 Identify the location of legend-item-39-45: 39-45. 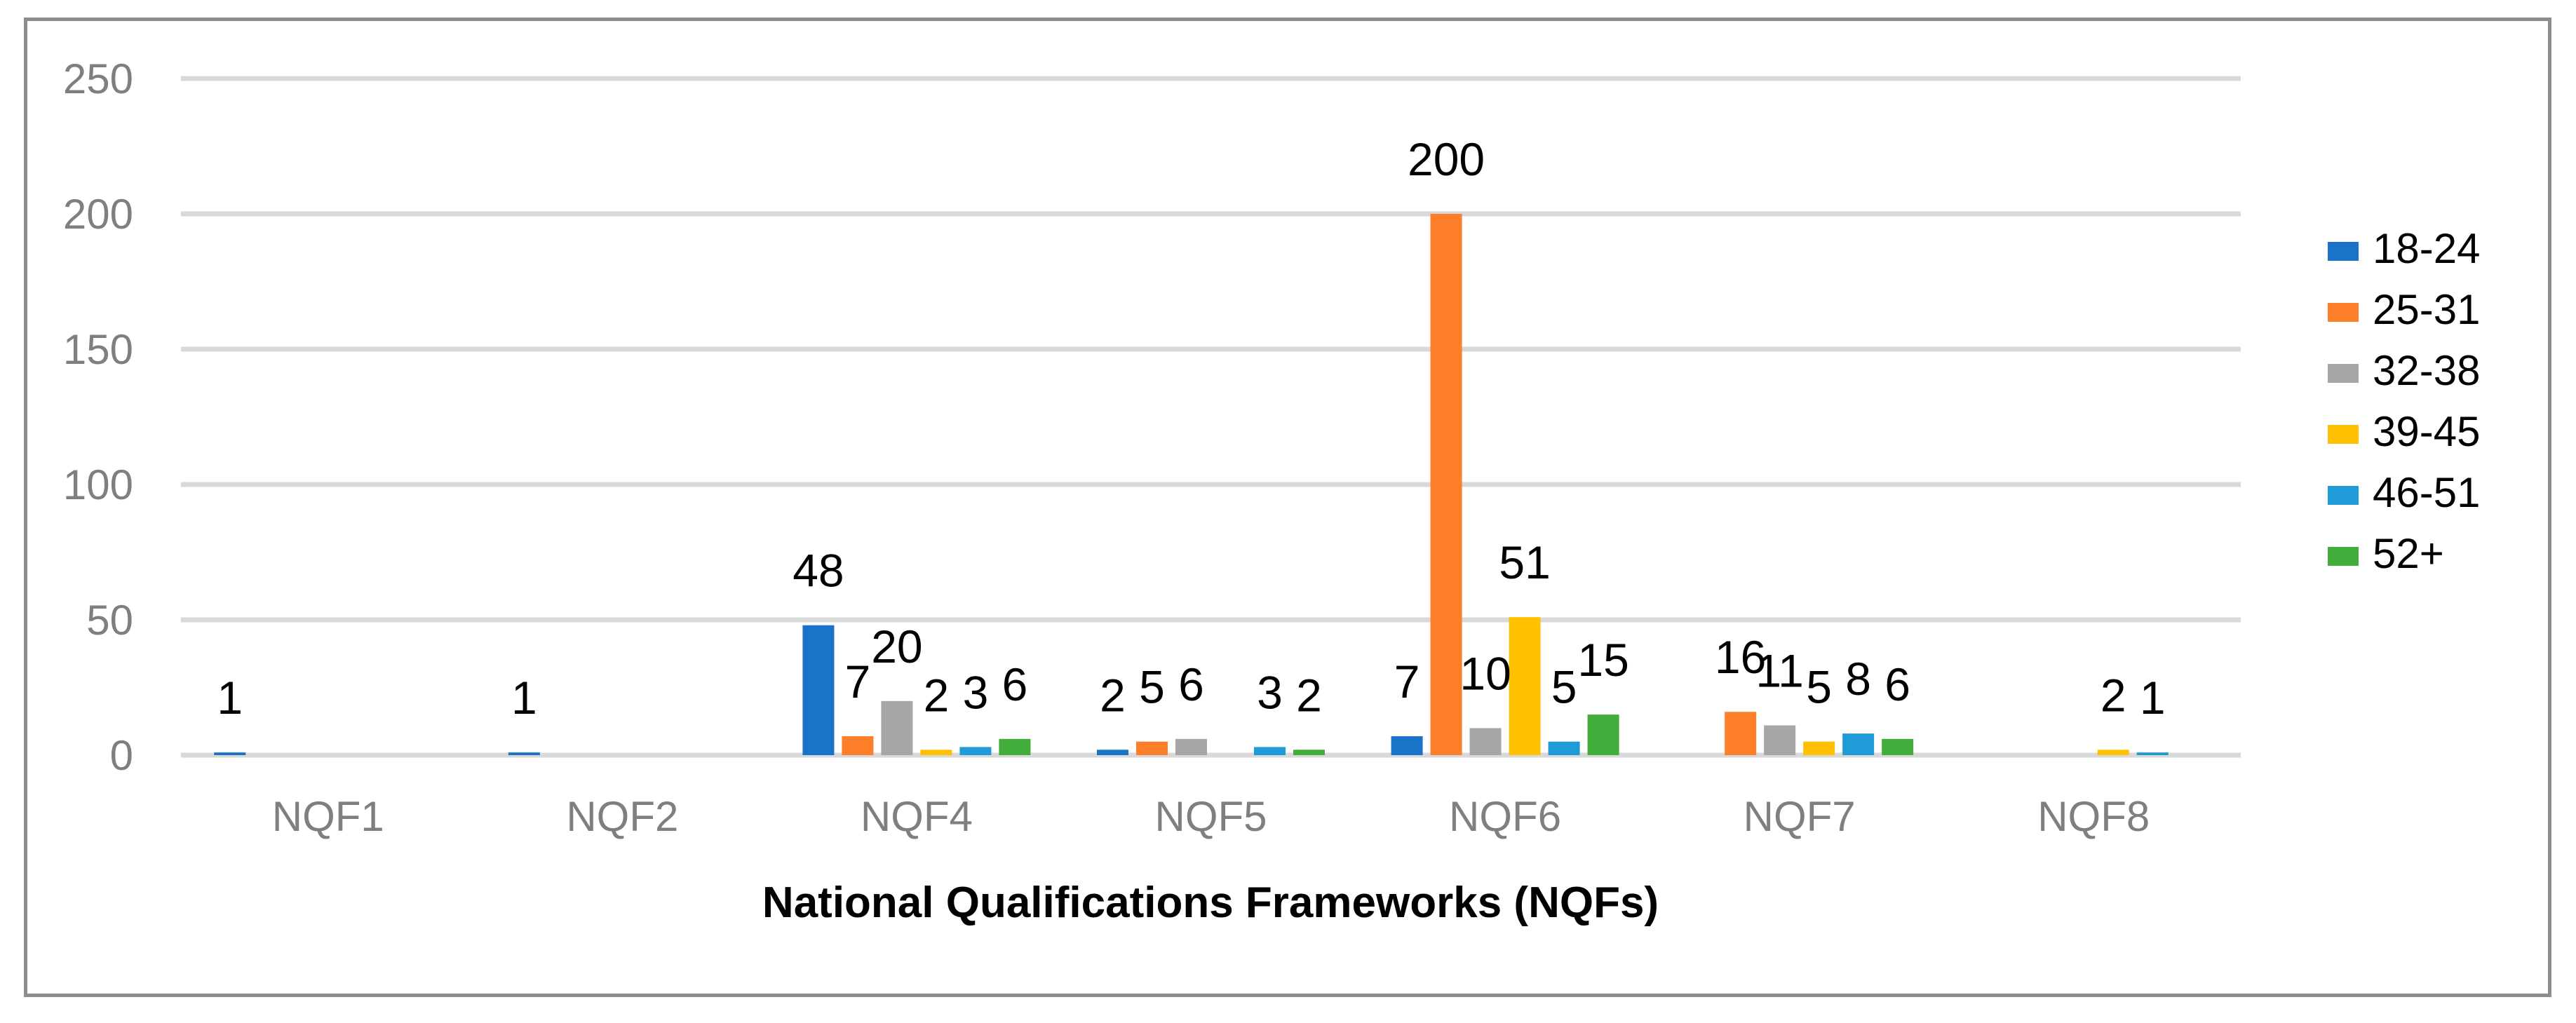
(2404, 431).